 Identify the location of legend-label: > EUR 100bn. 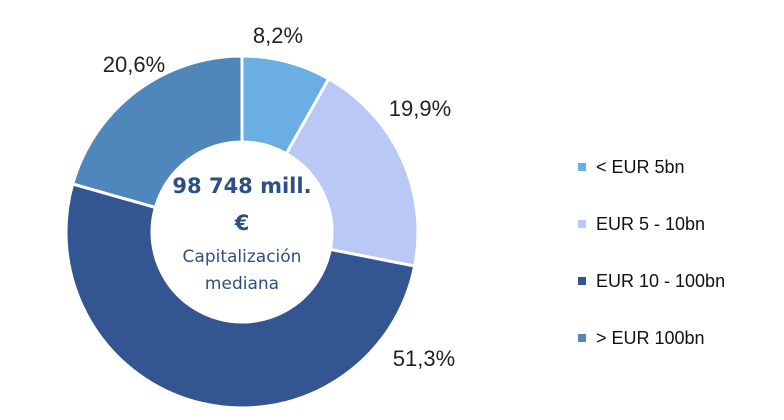
(650, 337).